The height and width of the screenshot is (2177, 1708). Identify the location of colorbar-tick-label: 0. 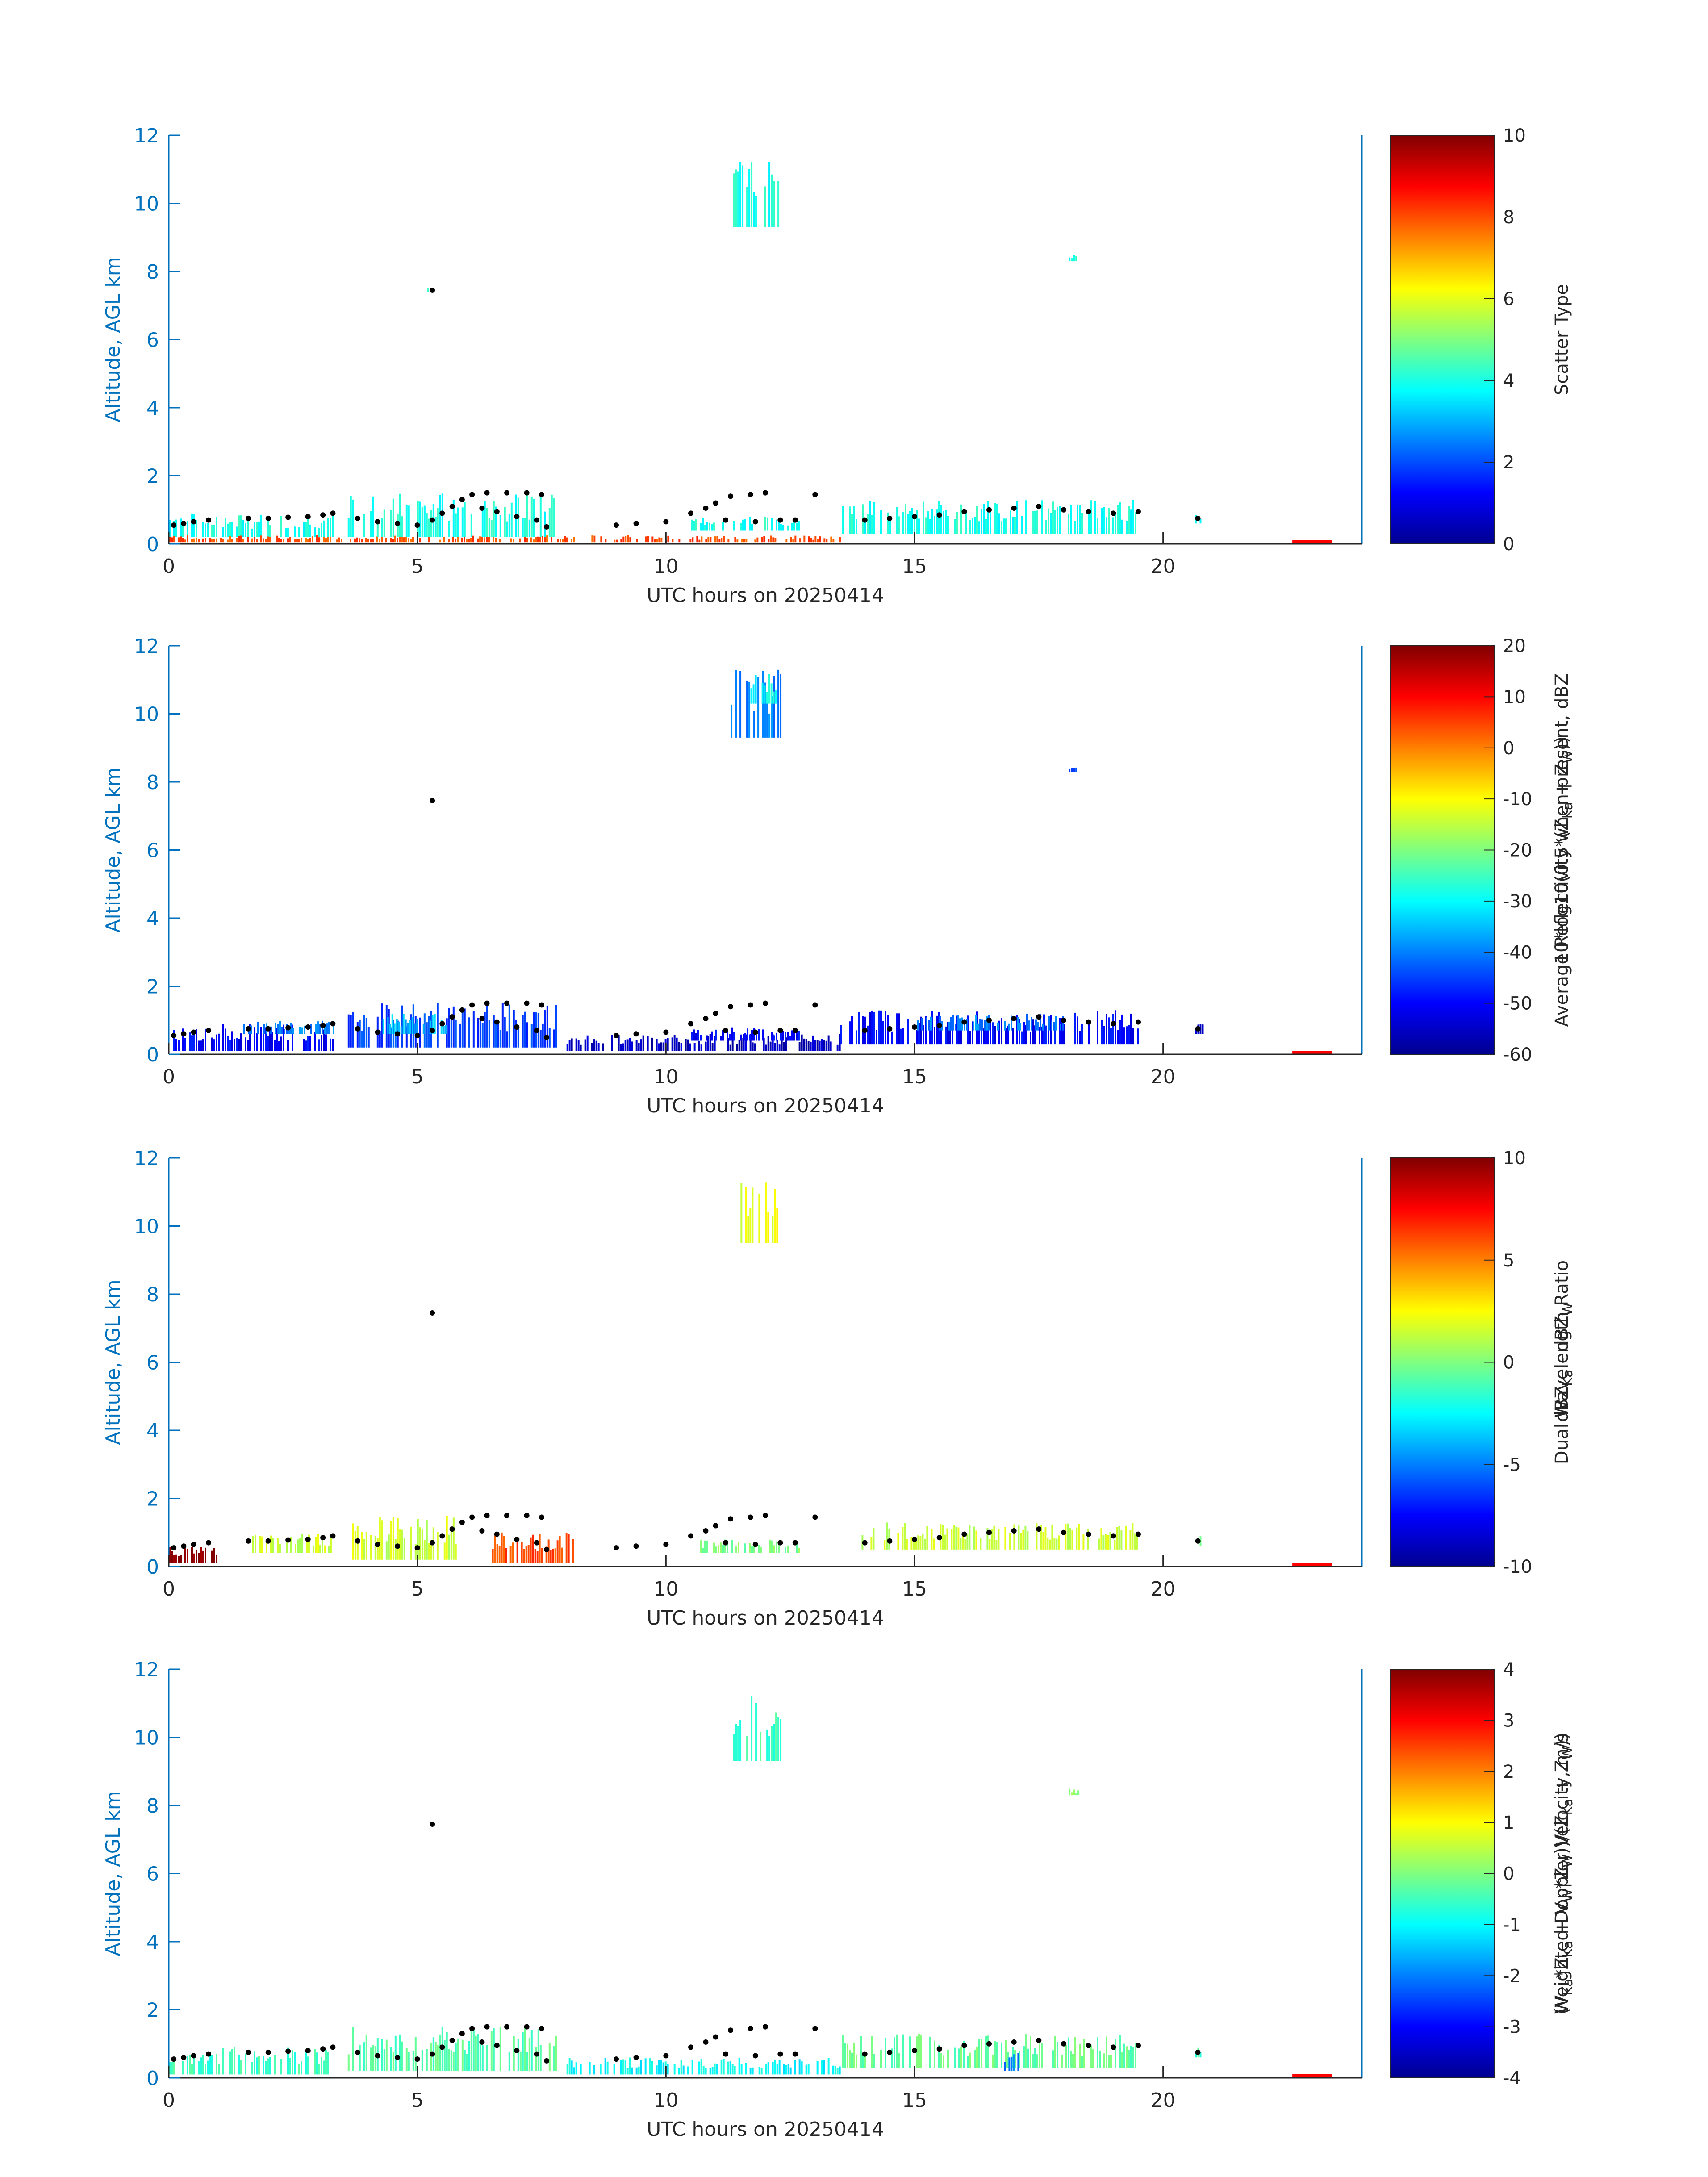
(1508, 1363).